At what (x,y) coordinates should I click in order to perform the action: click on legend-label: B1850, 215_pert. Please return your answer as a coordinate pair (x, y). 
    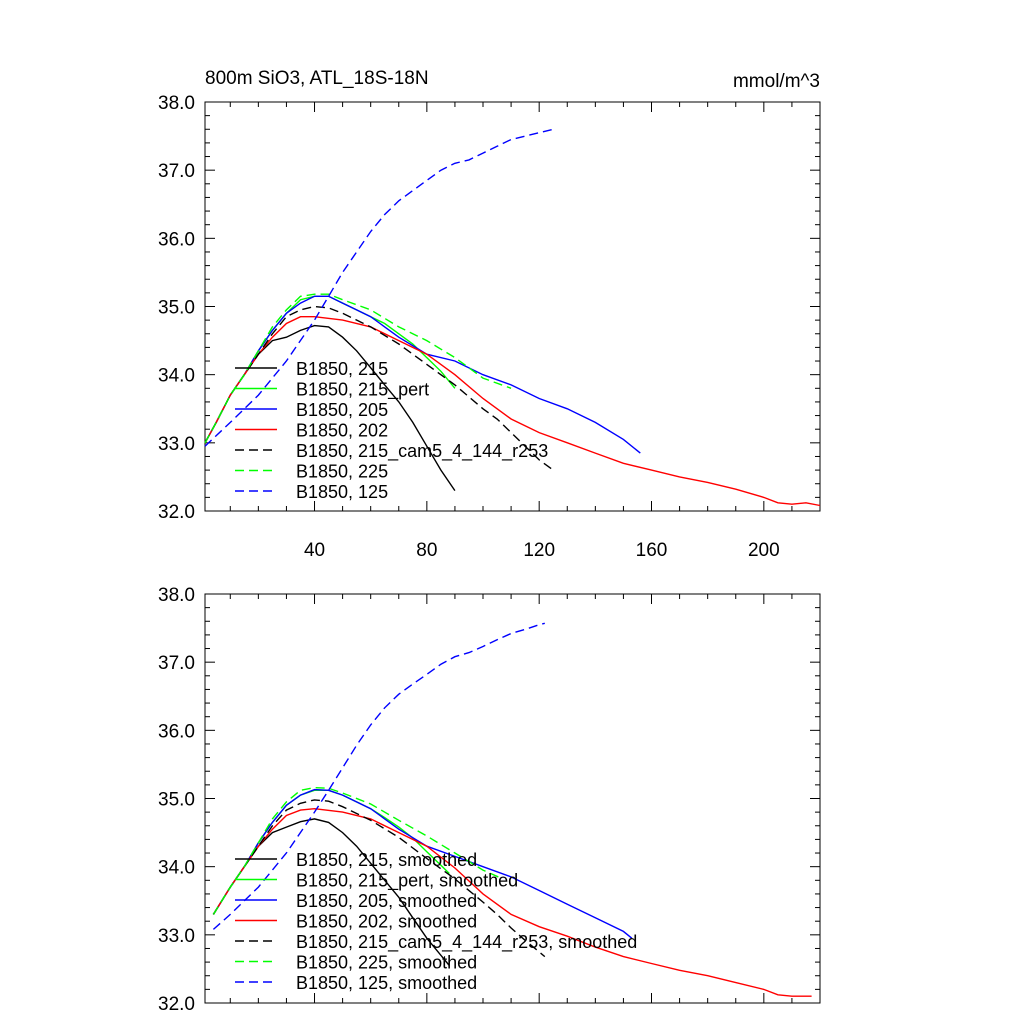
    Looking at the image, I should click on (362, 390).